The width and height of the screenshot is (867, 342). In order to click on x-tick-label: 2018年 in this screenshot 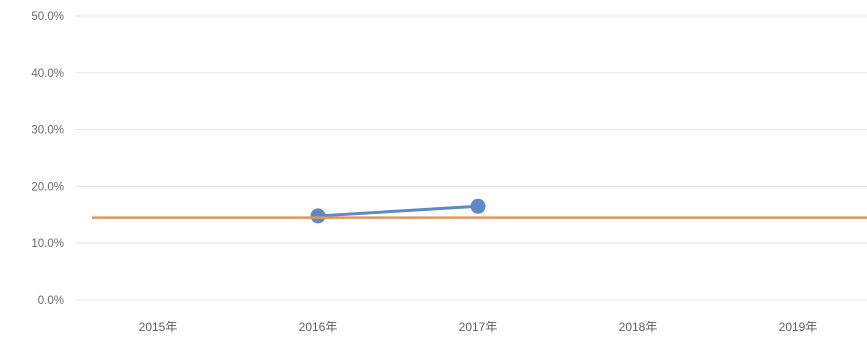, I will do `click(638, 327)`.